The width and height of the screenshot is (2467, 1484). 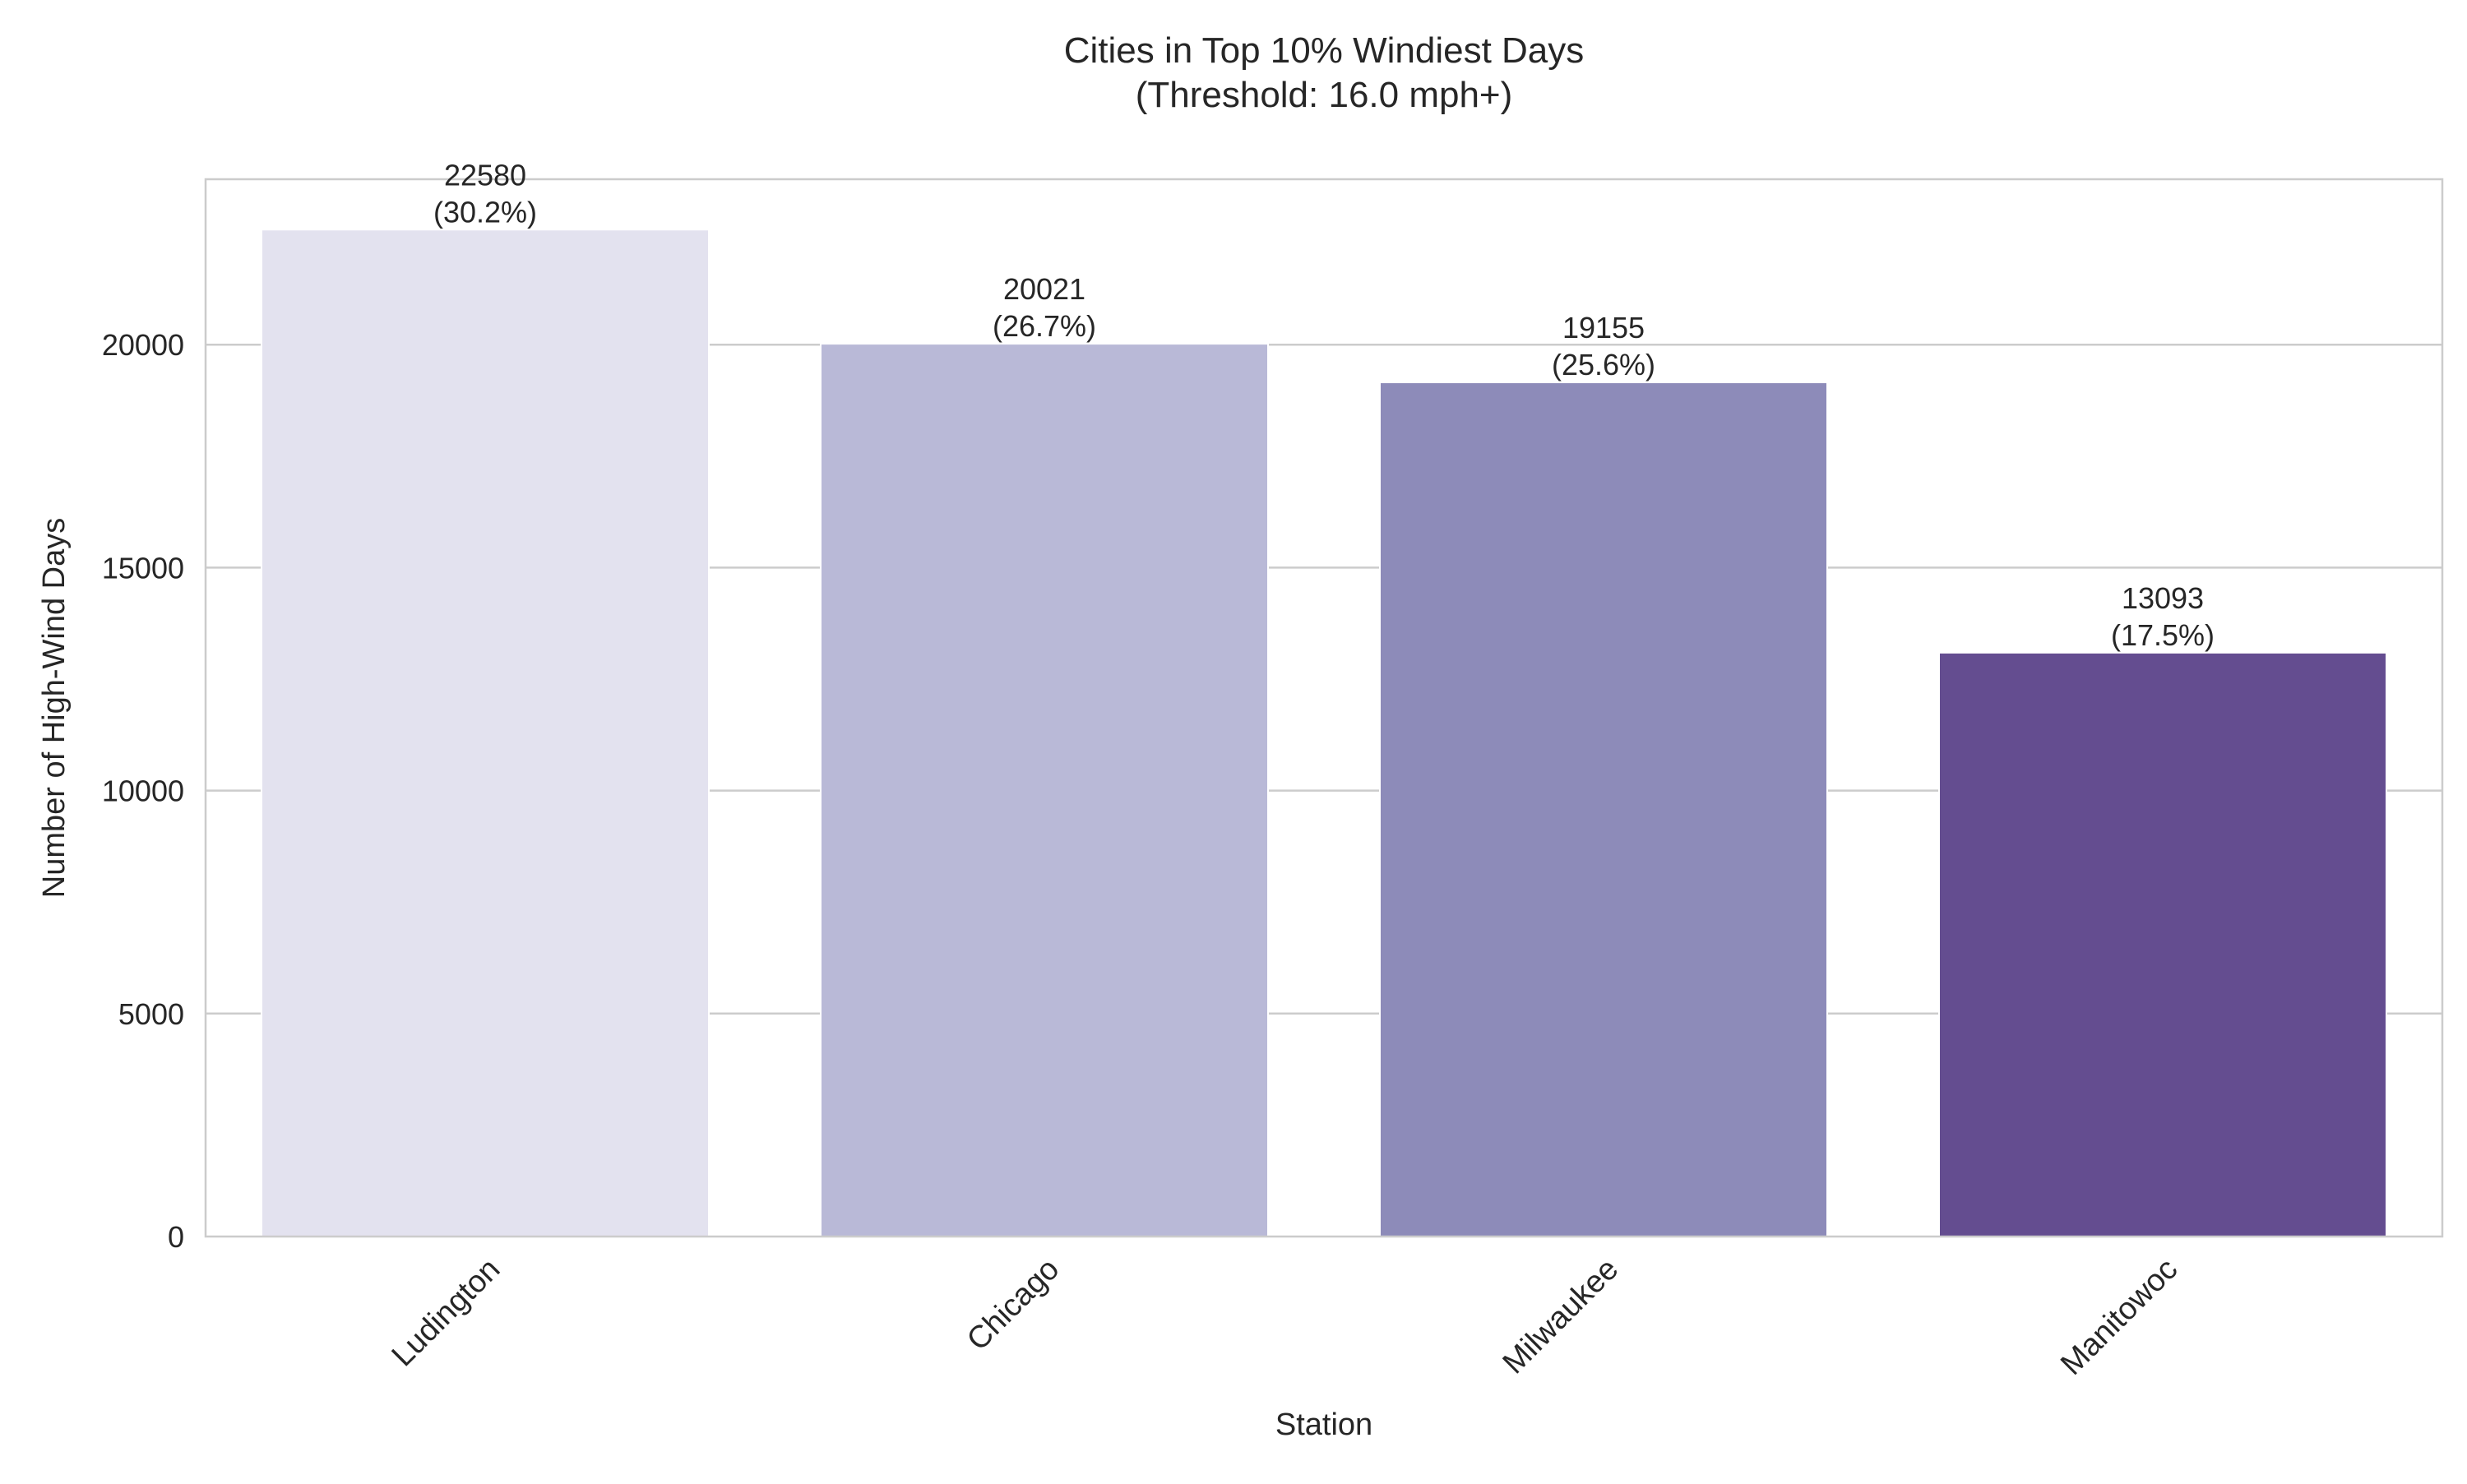 I want to click on y-tick-label: 20000, so click(x=143, y=345).